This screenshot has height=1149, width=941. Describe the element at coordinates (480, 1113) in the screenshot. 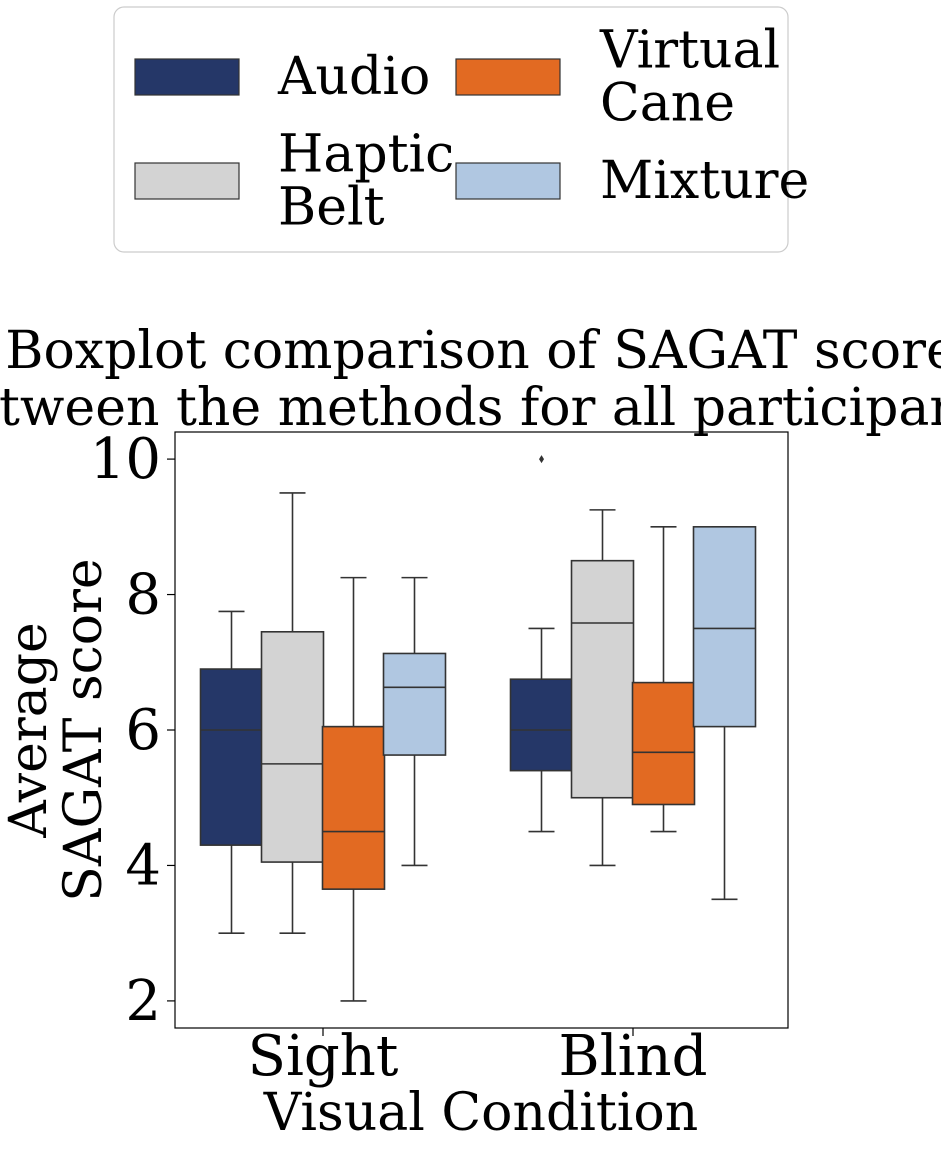

I see `x-axis-label: Visual Condition` at that location.